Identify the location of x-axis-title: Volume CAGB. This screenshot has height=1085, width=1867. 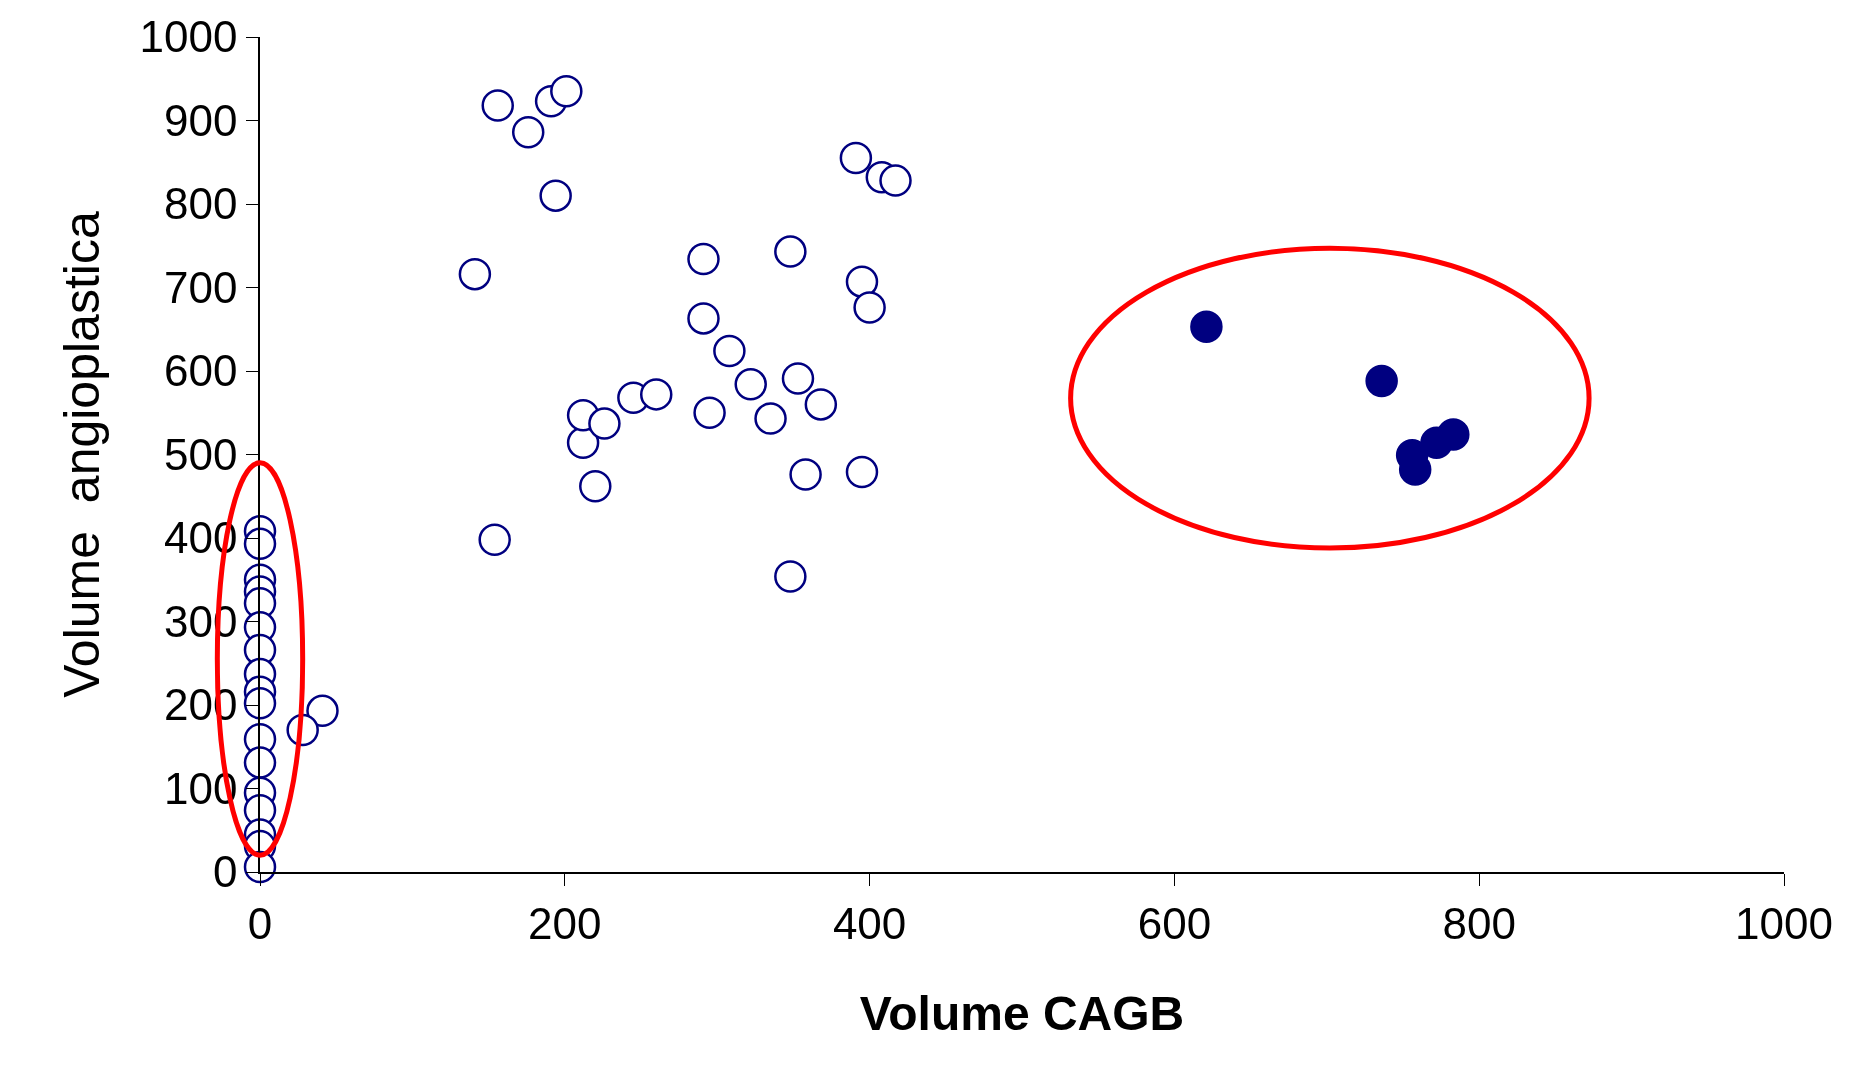
(1022, 1014).